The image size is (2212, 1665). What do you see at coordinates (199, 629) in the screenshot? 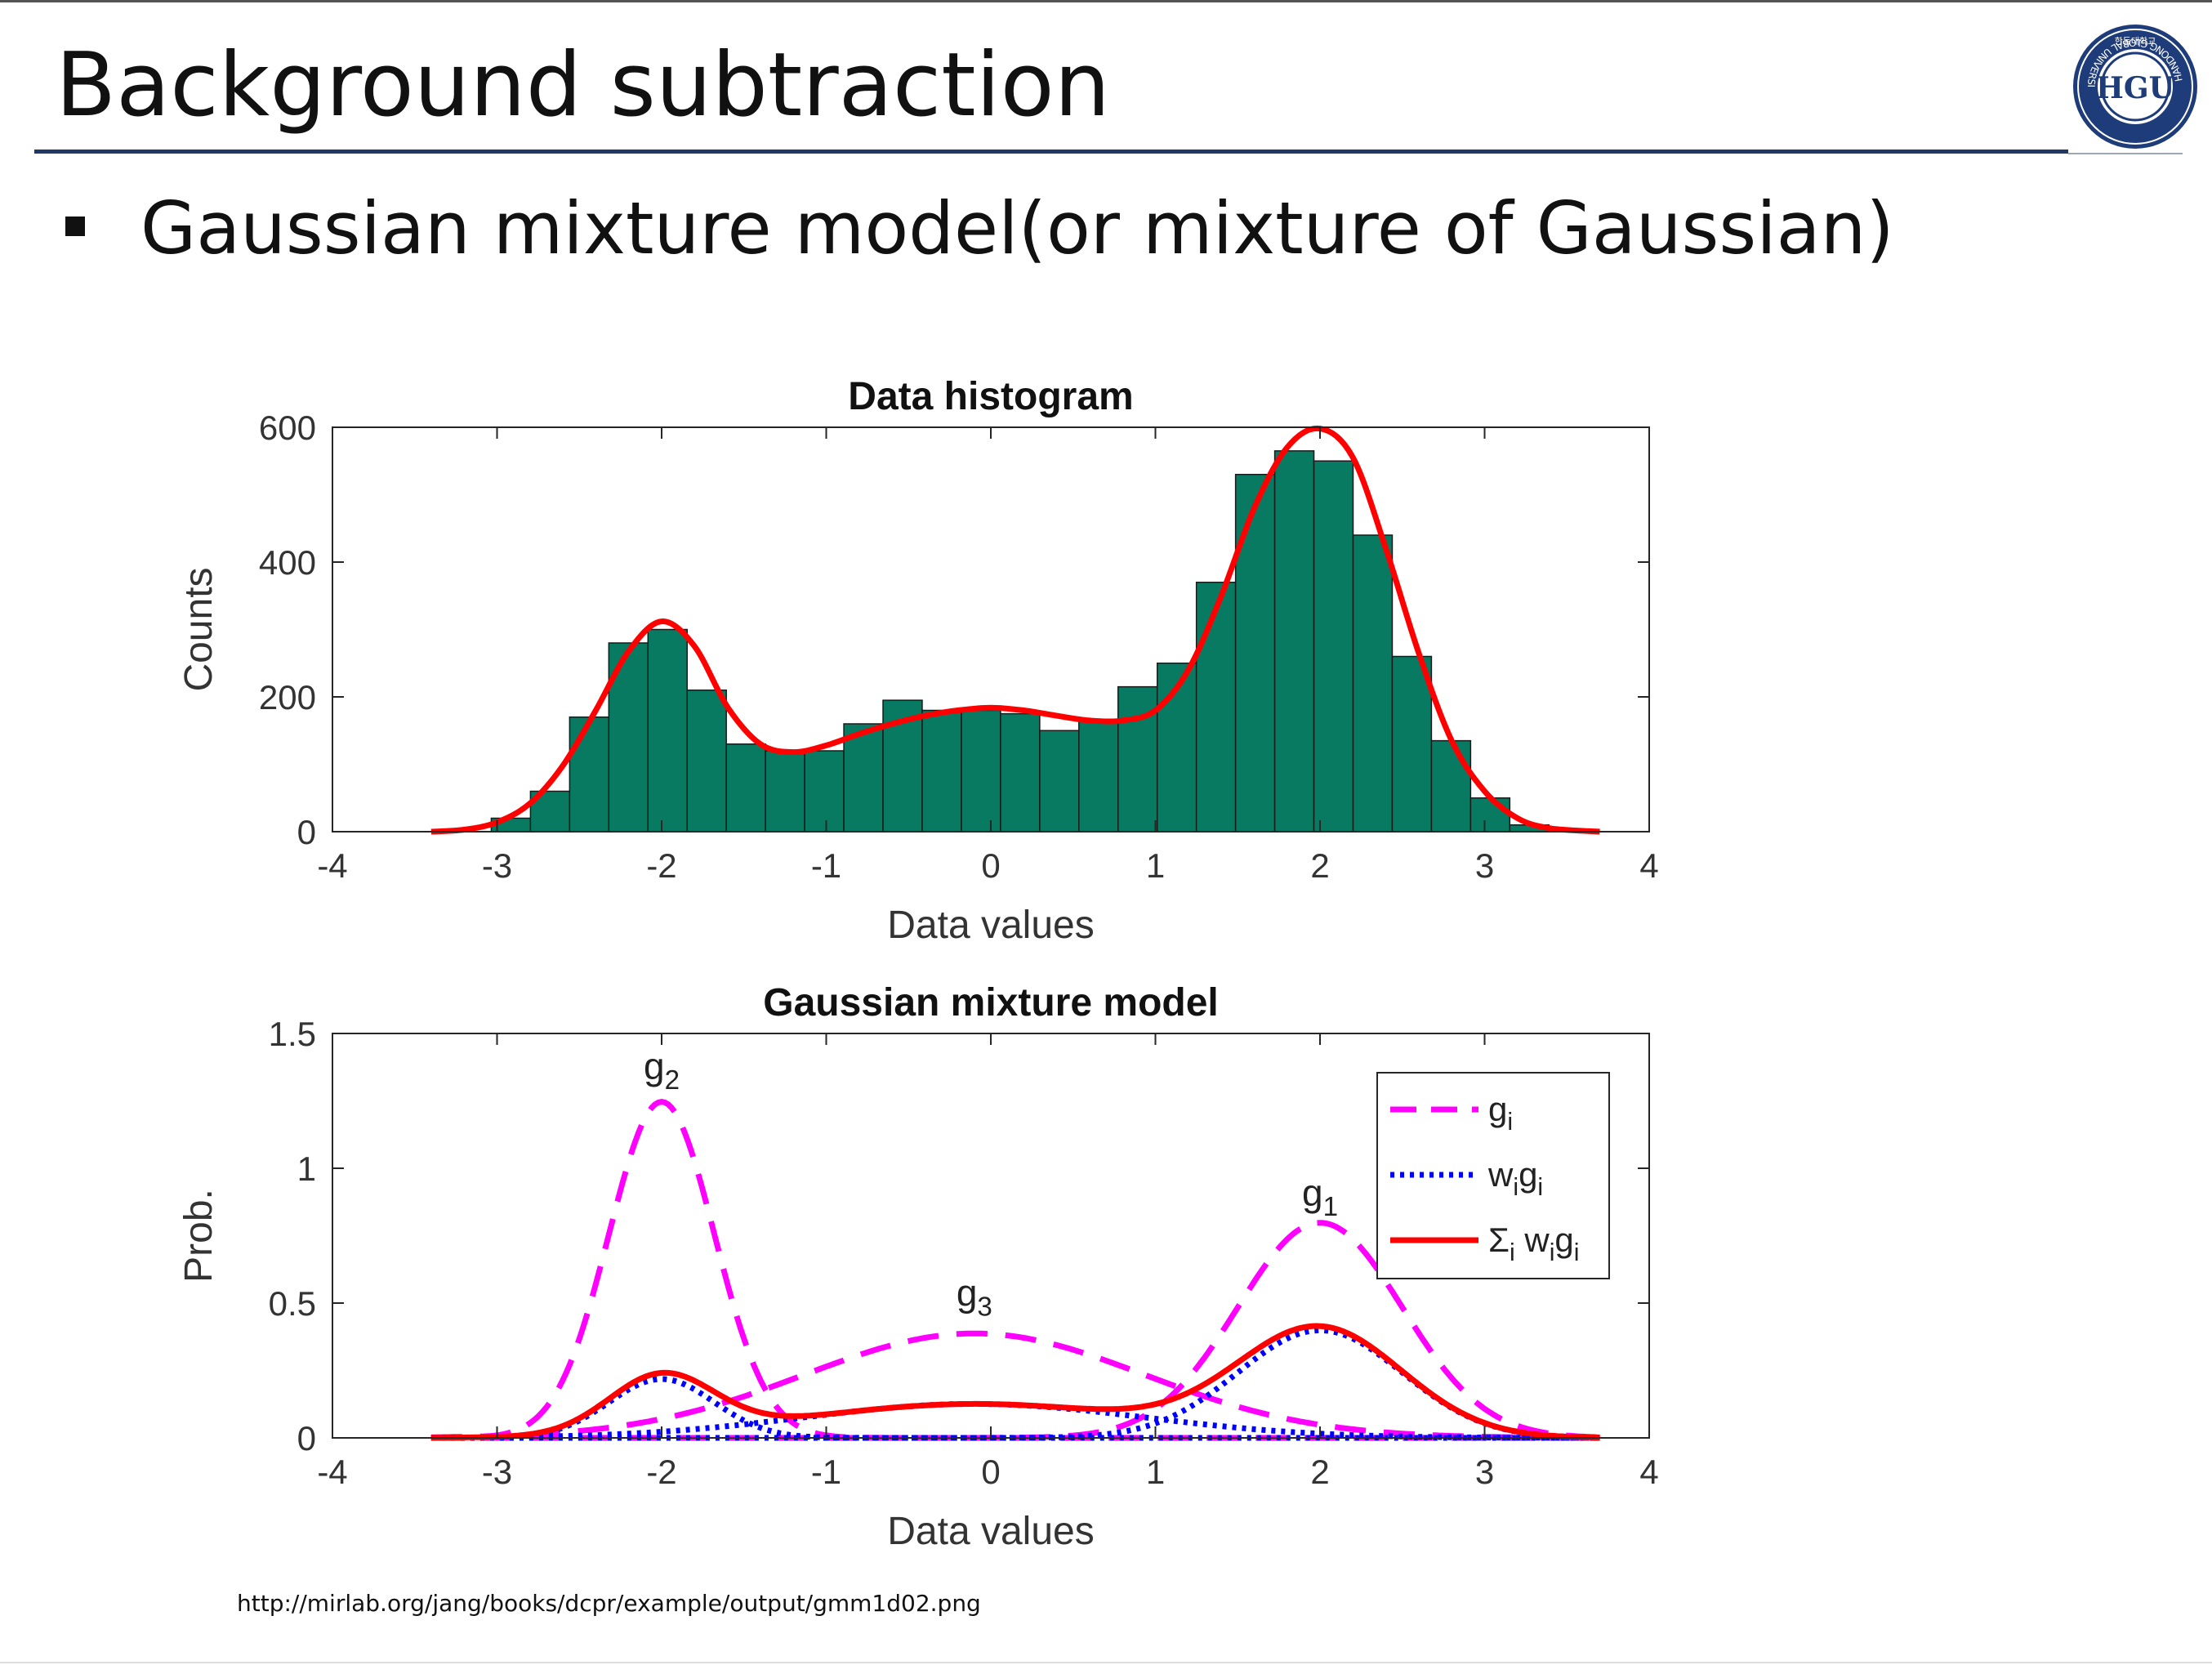
I see `hist-y-label: Counts` at bounding box center [199, 629].